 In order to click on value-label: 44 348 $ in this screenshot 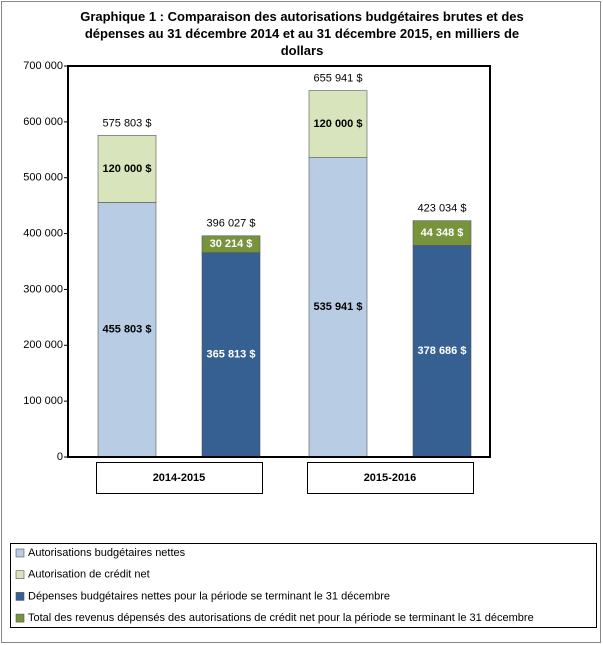, I will do `click(442, 233)`.